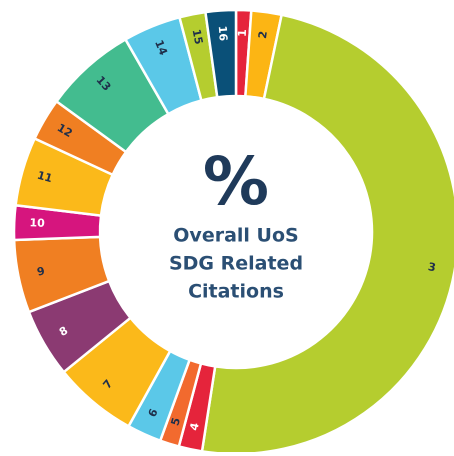  I want to click on center-text: Overall UoS, so click(235, 236).